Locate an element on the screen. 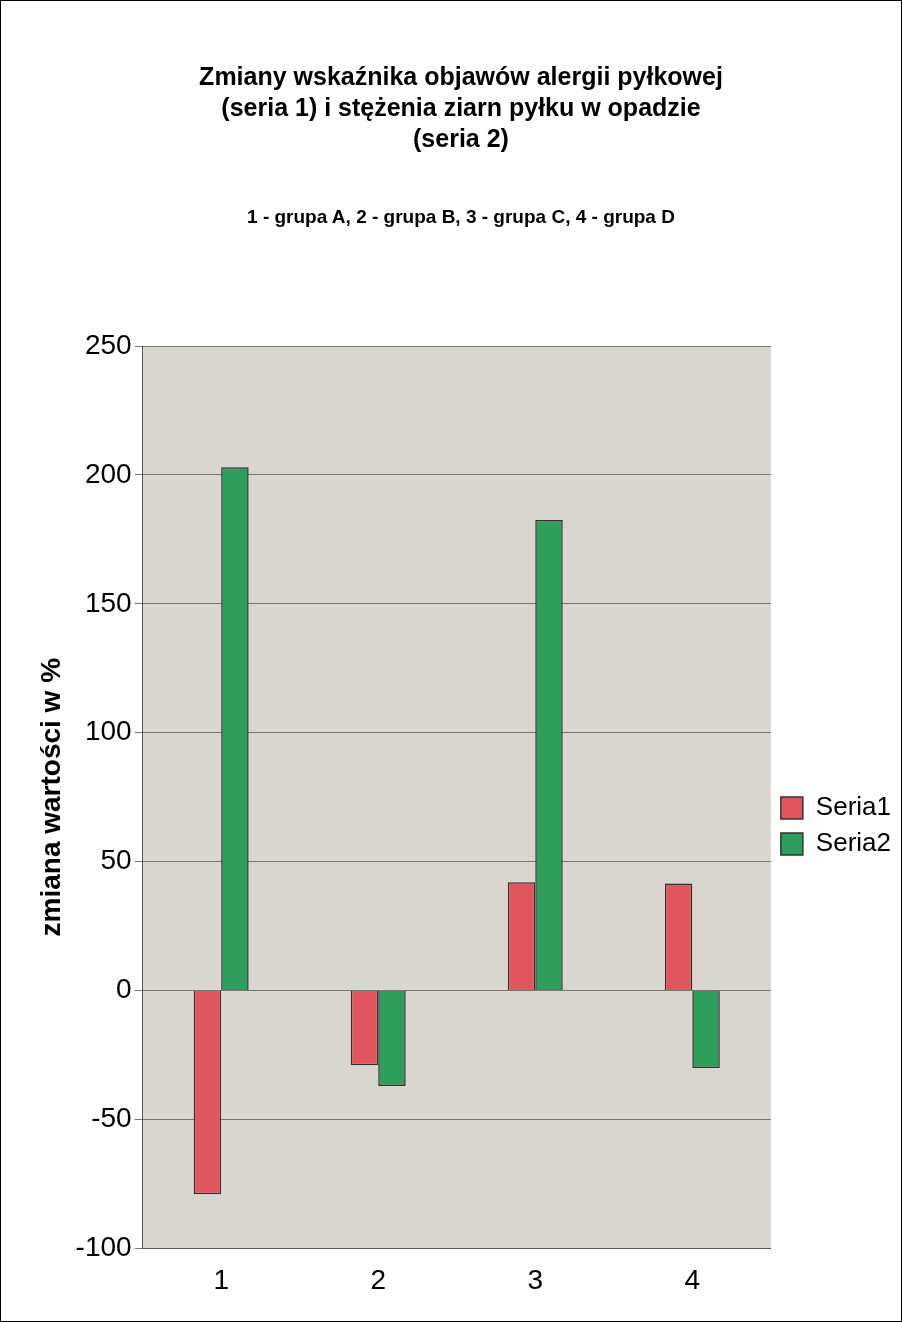 The image size is (902, 1322). legend-label: Seria2 is located at coordinates (853, 842).